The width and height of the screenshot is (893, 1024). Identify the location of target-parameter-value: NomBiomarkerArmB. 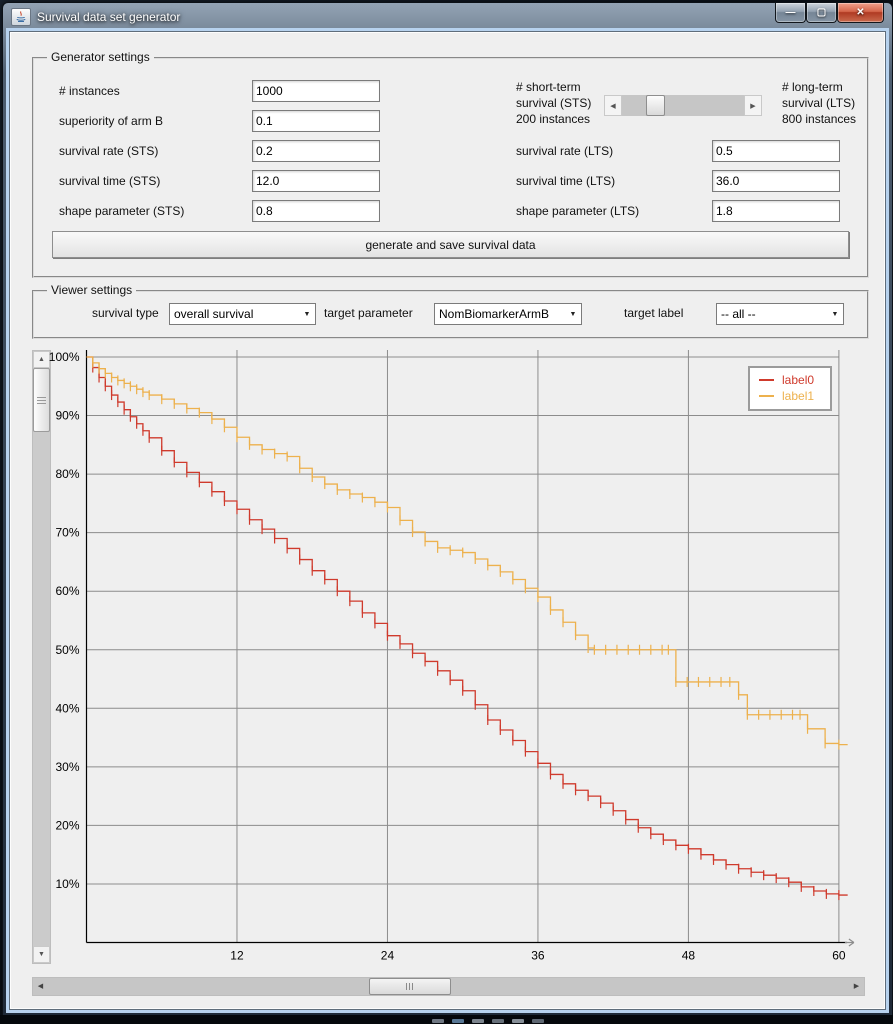
(494, 314).